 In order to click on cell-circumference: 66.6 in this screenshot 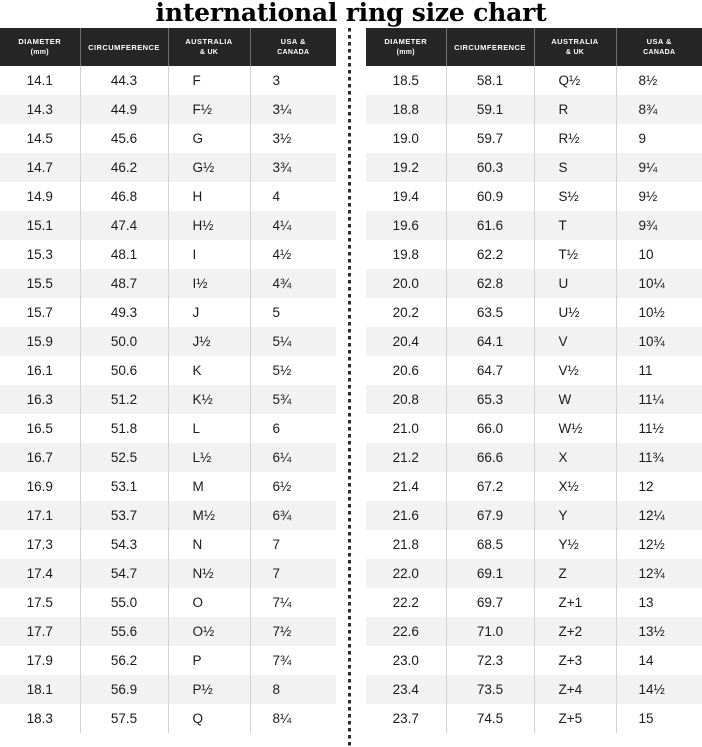, I will do `click(490, 457)`.